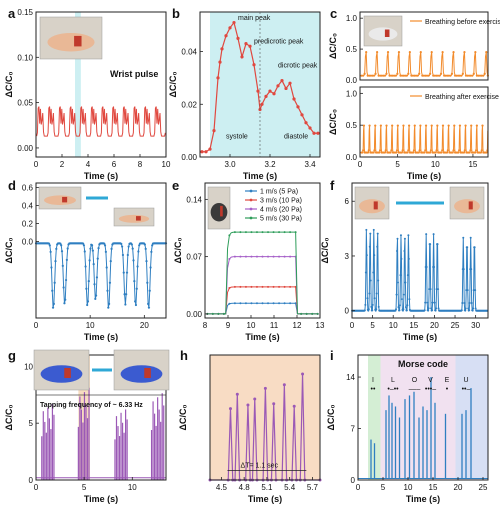  What do you see at coordinates (475, 325) in the screenshot?
I see `x-tick-label: 30` at bounding box center [475, 325].